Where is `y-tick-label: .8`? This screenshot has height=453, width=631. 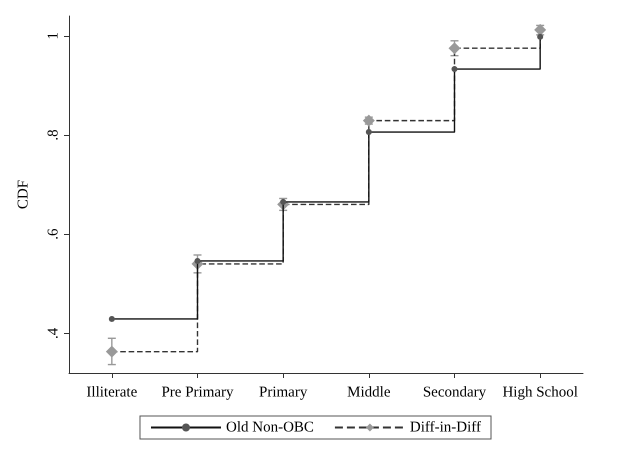
y-tick-label: .8 is located at coordinates (54, 135).